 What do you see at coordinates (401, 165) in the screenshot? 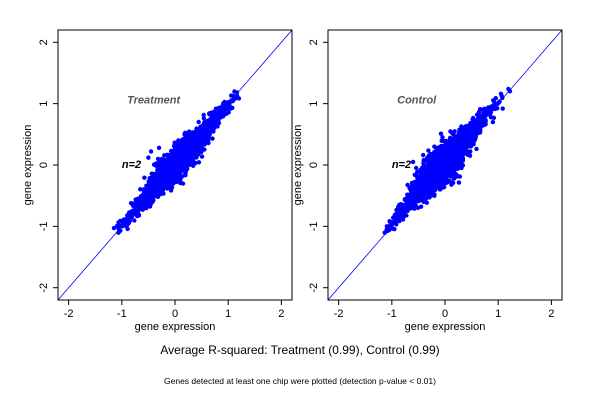
I see `sample-count-label: n=2` at bounding box center [401, 165].